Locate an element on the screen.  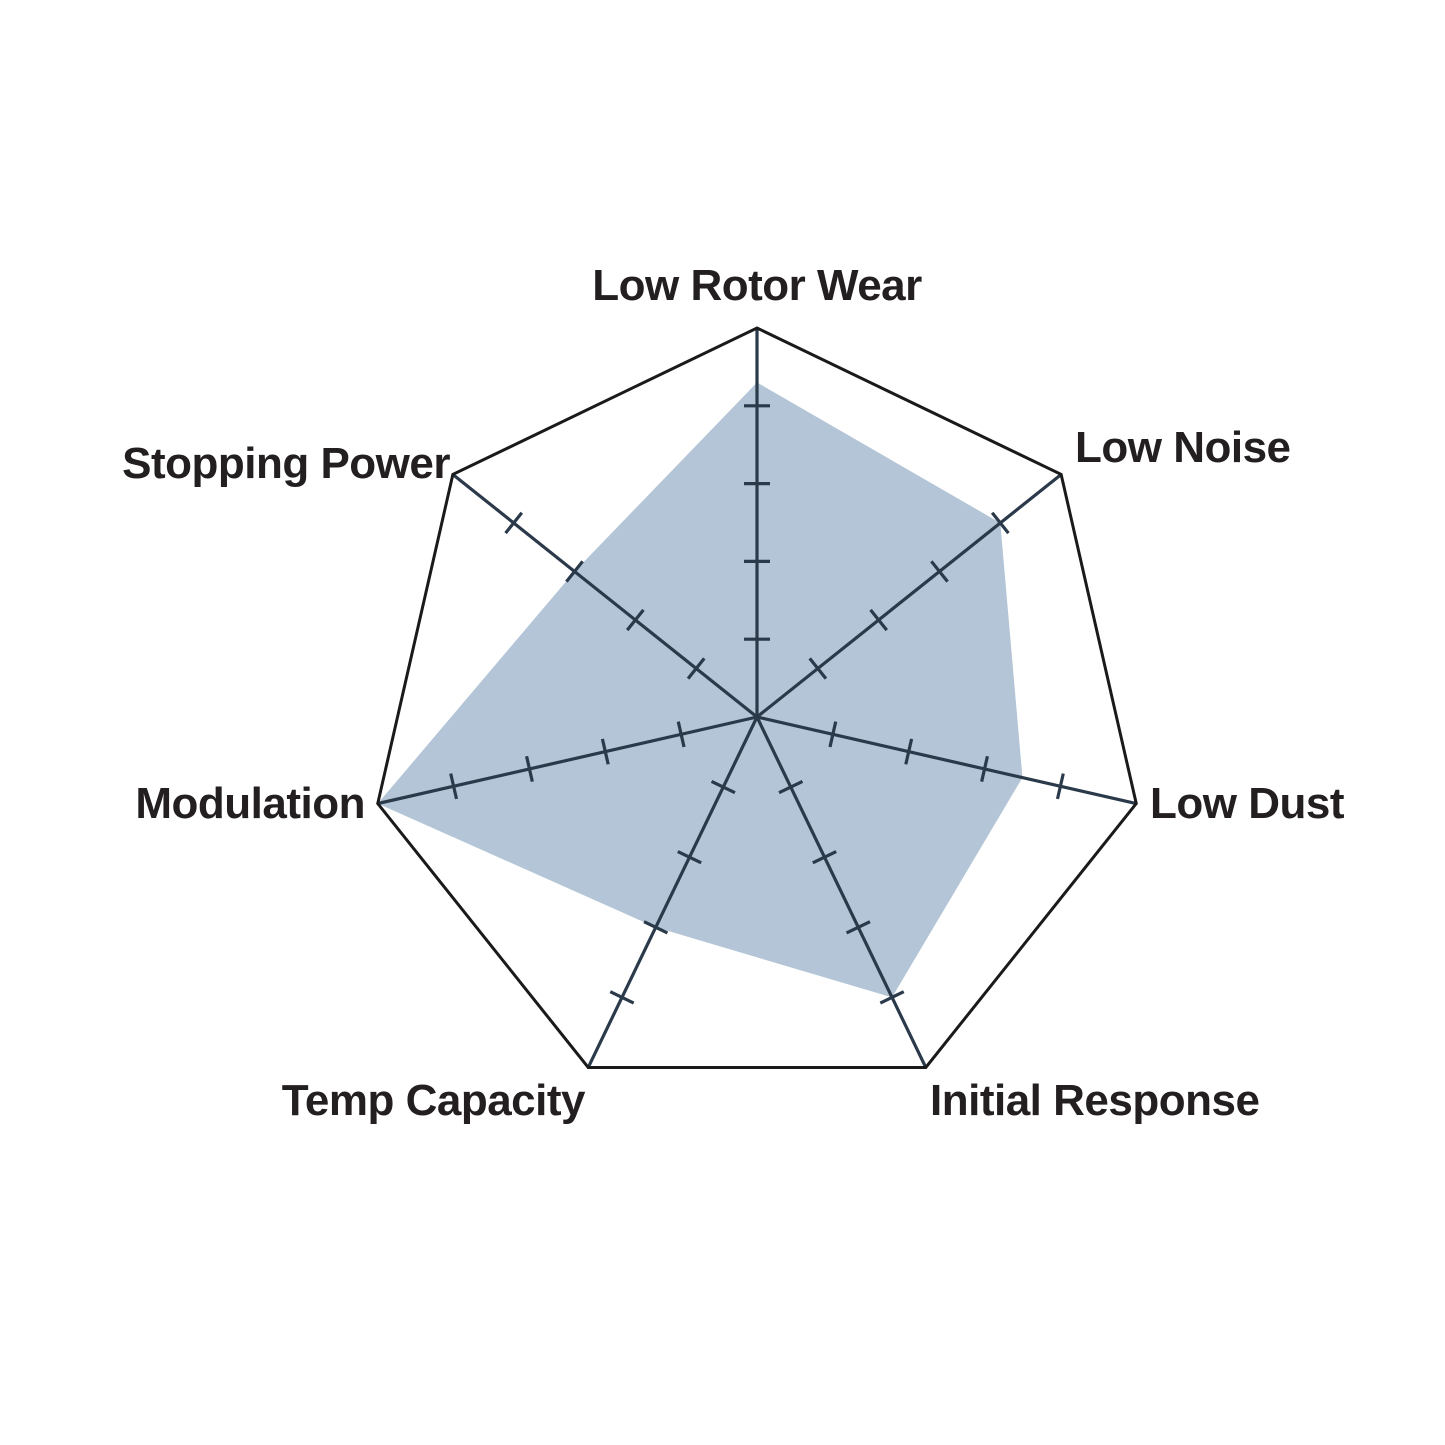
axis-label-stopping-power: Stopping Power is located at coordinates (286, 463).